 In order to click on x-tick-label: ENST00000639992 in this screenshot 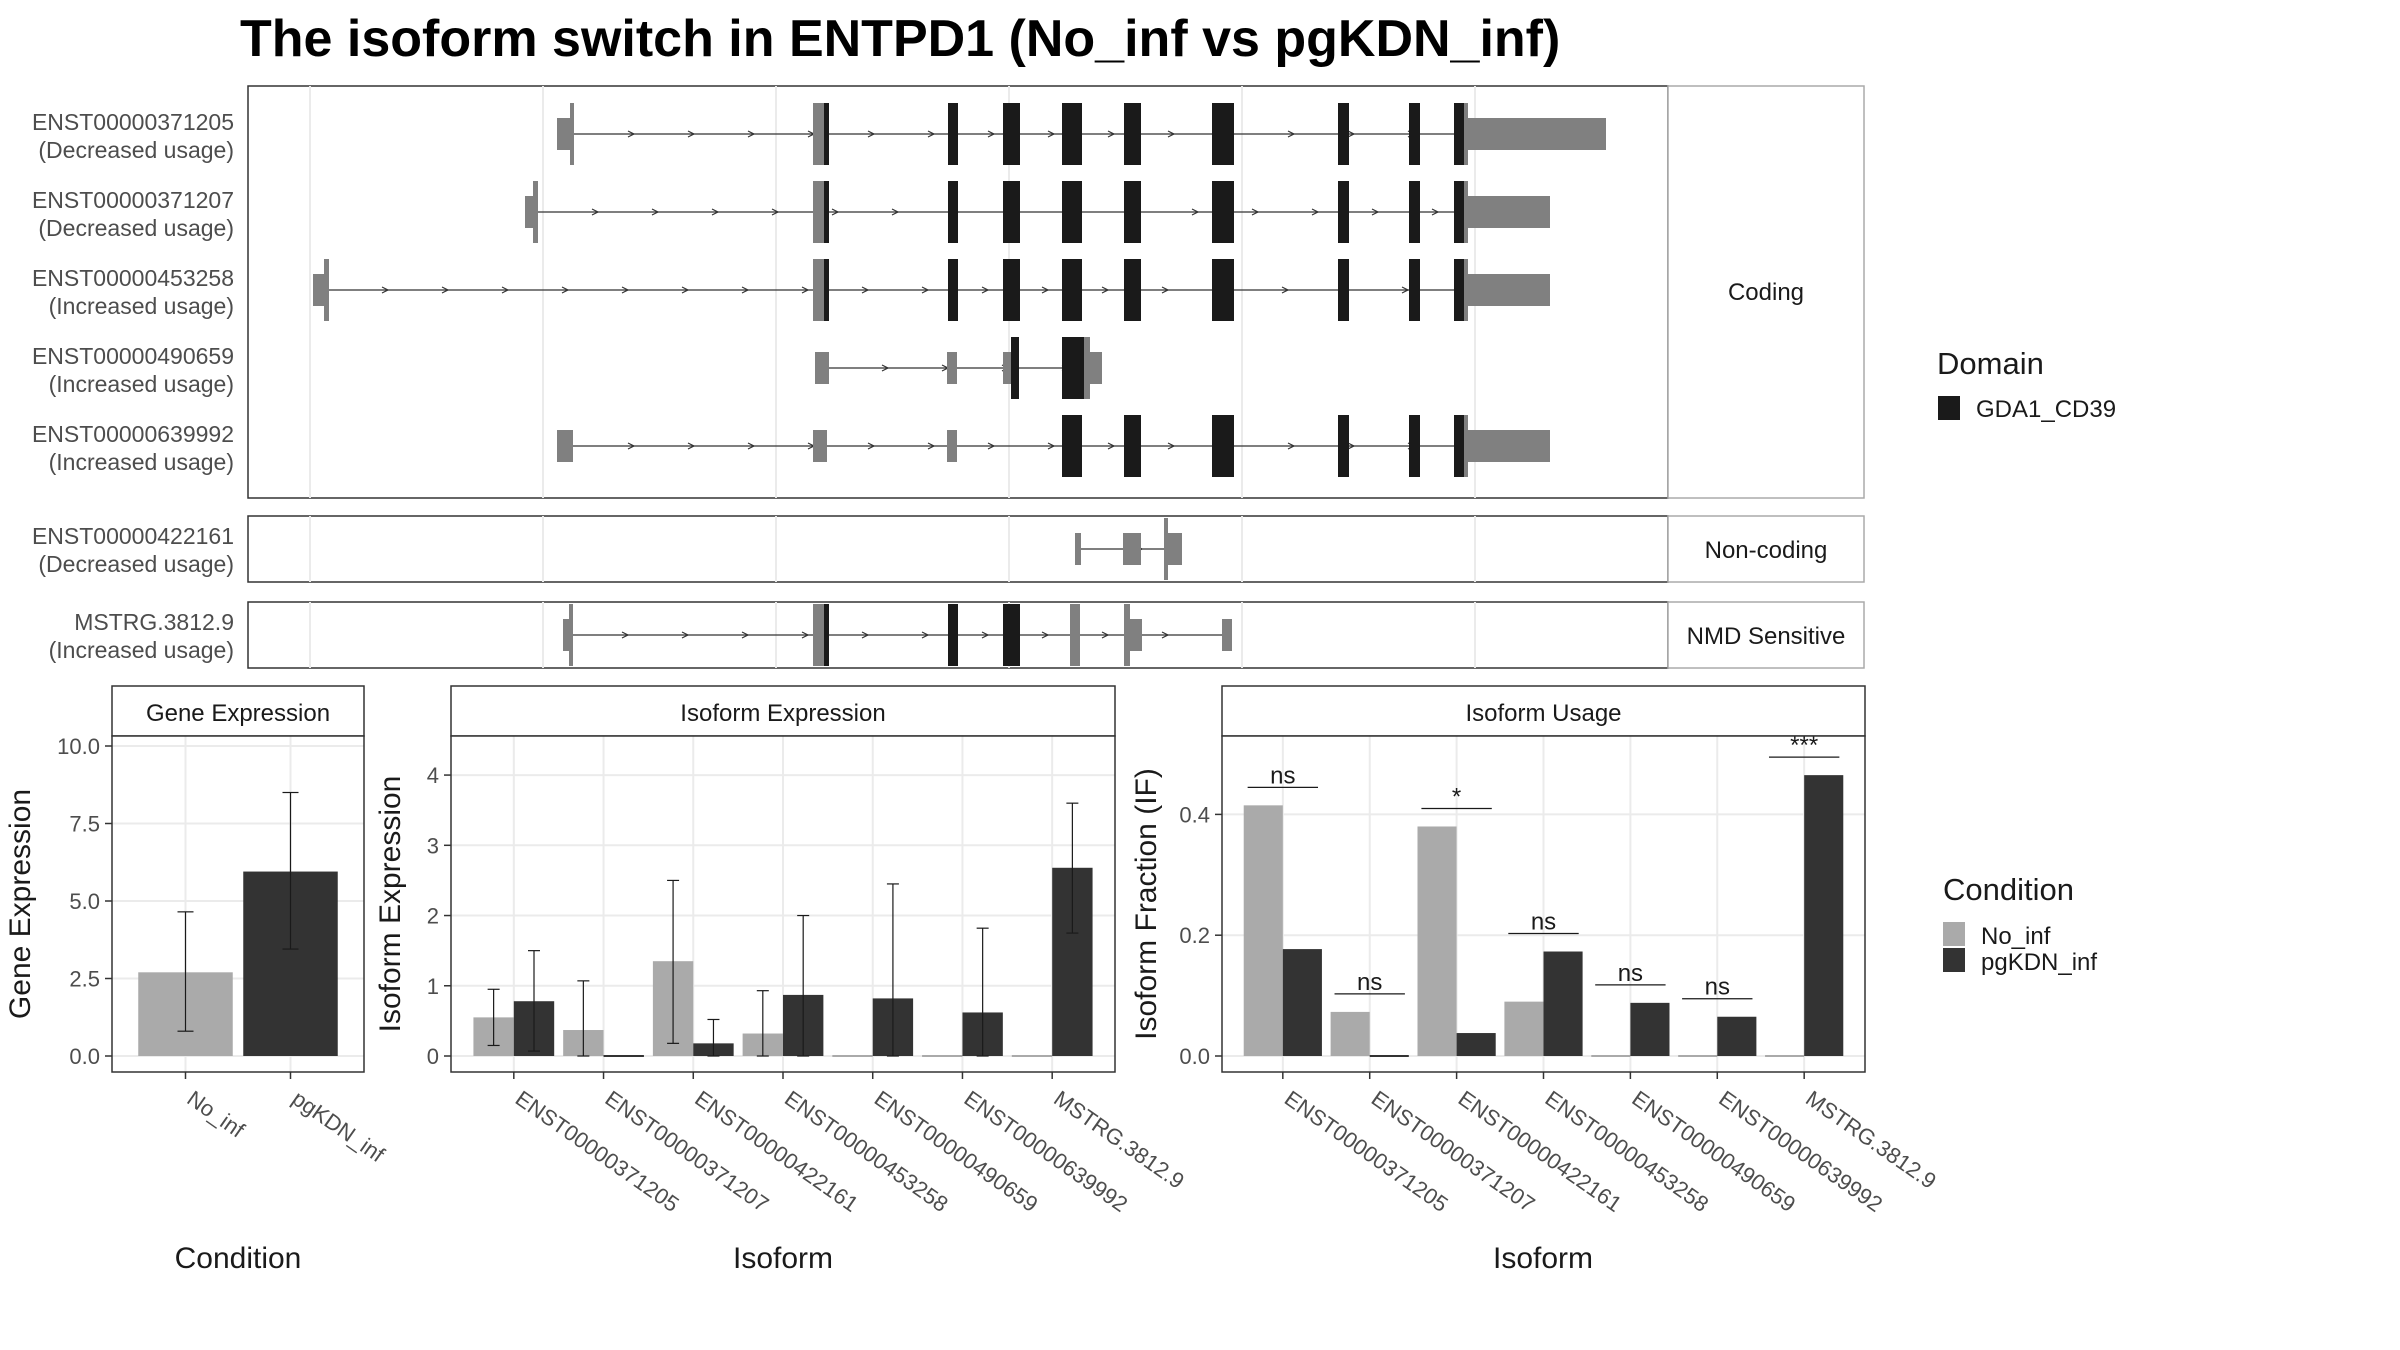, I will do `click(1046, 1151)`.